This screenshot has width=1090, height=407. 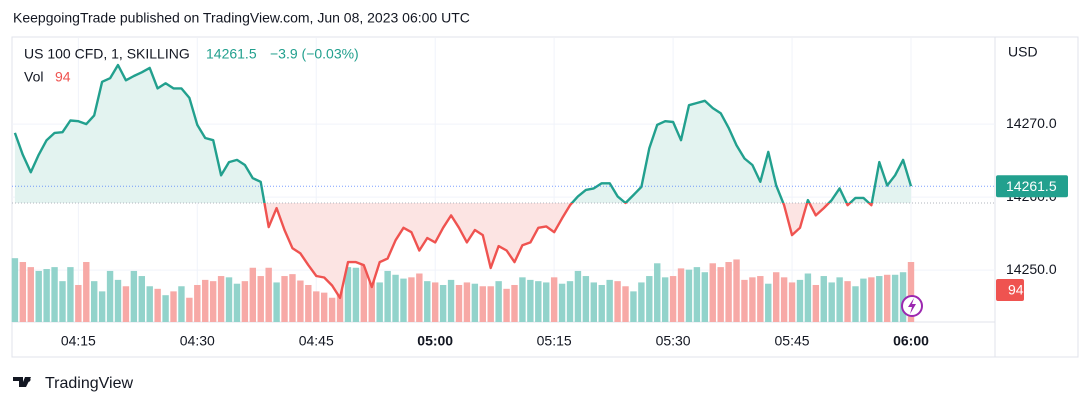 I want to click on x-tick-label: 04:45, so click(x=316, y=341).